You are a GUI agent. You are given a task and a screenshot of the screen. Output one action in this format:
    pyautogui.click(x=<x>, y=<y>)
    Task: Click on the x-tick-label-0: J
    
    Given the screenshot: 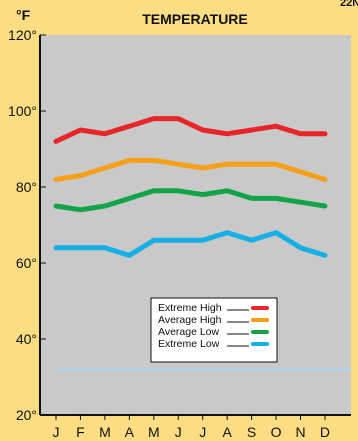 What is the action you would take?
    pyautogui.click(x=56, y=432)
    